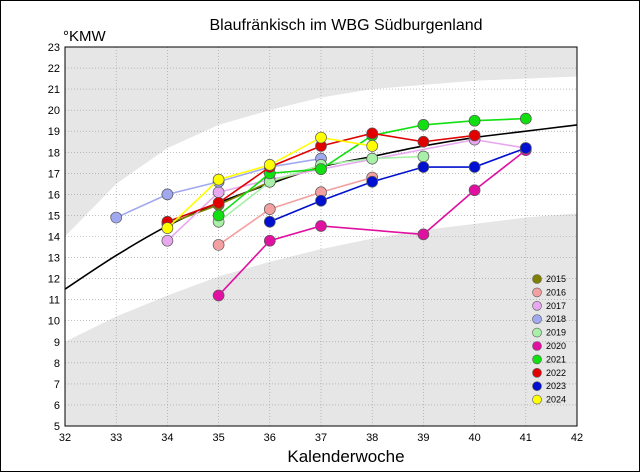  Describe the element at coordinates (270, 438) in the screenshot. I see `x-tick-label: 36` at that location.